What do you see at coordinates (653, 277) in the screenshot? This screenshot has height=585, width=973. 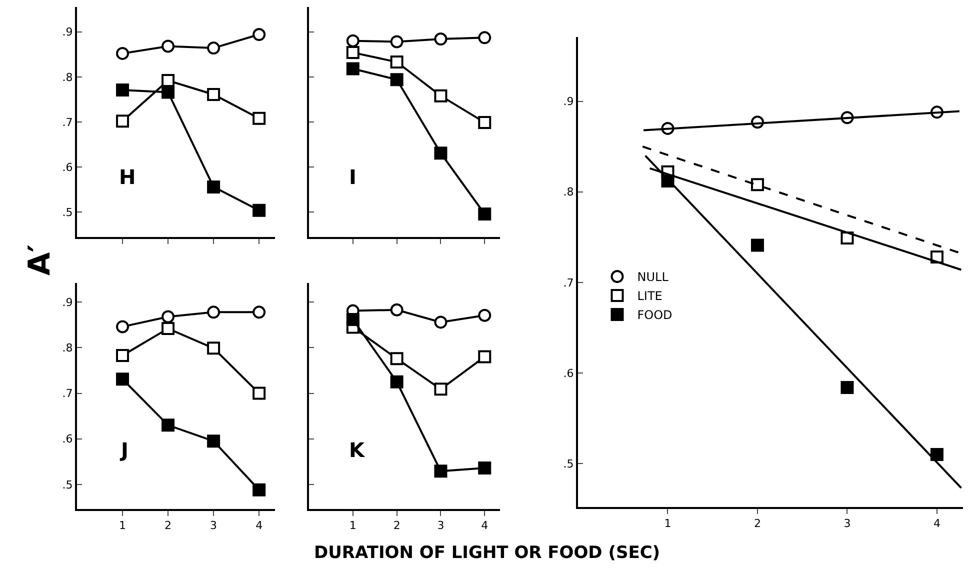 I see `legend-label: NULL` at bounding box center [653, 277].